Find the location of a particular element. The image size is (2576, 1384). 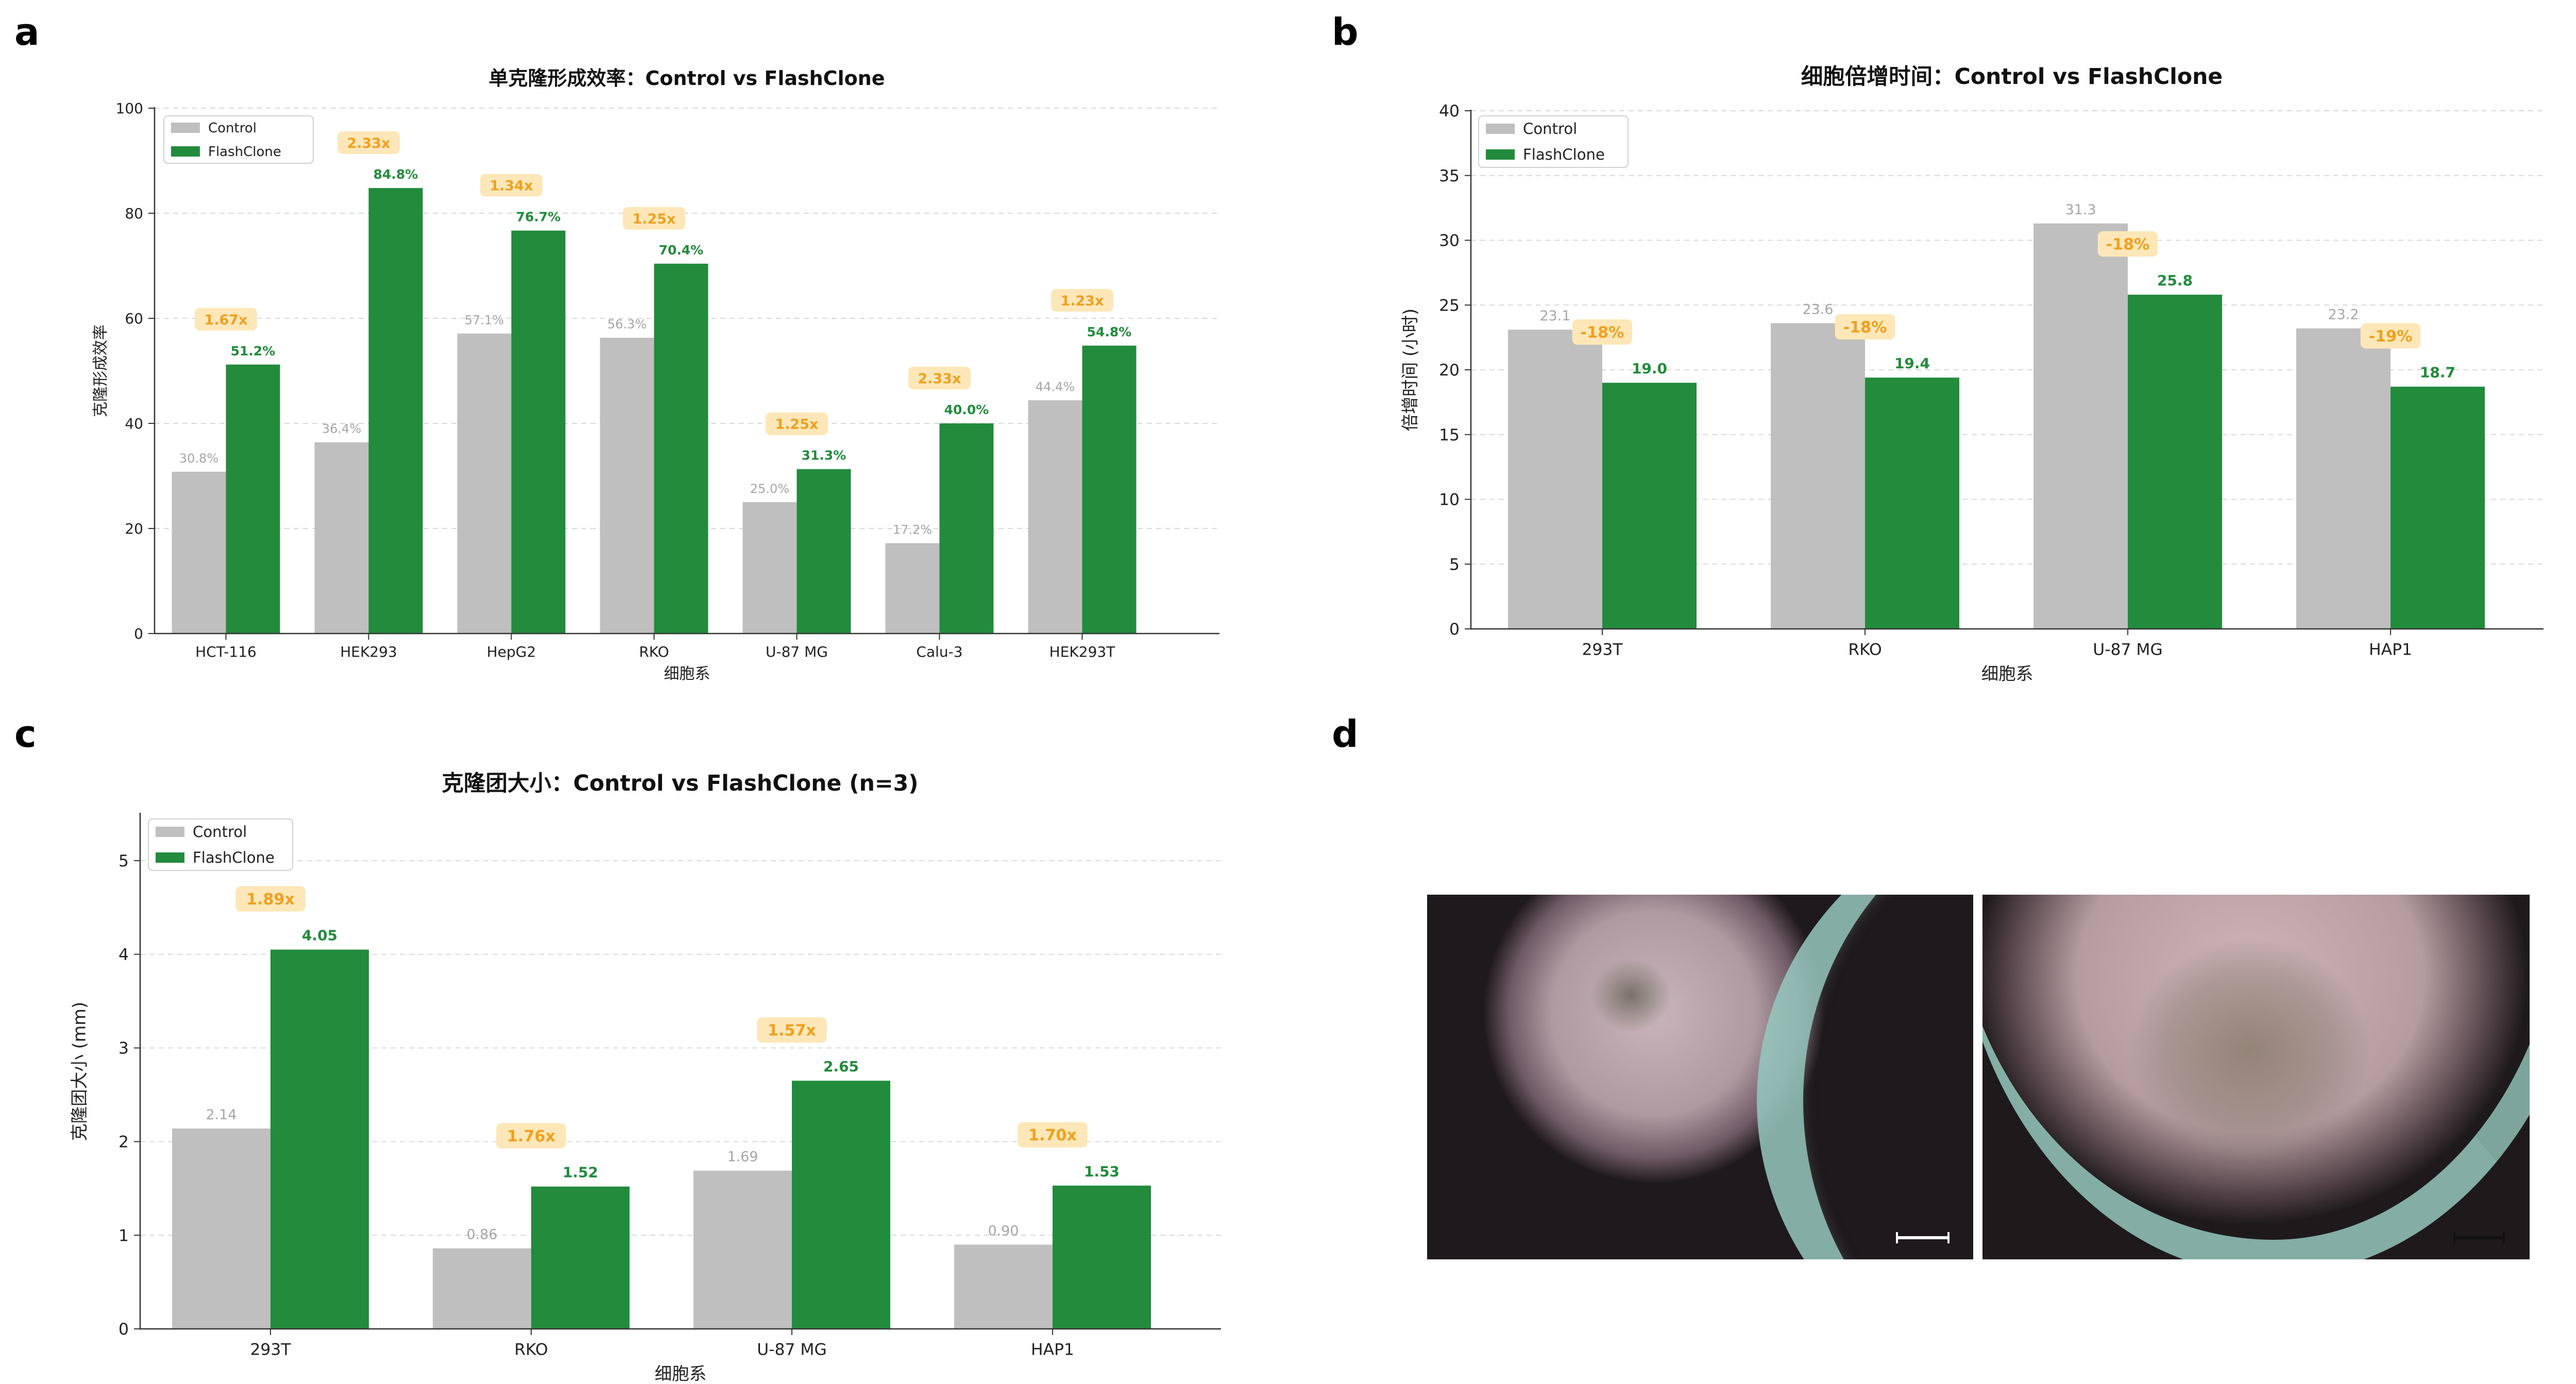

x-tick-label: HEK293 is located at coordinates (369, 651).